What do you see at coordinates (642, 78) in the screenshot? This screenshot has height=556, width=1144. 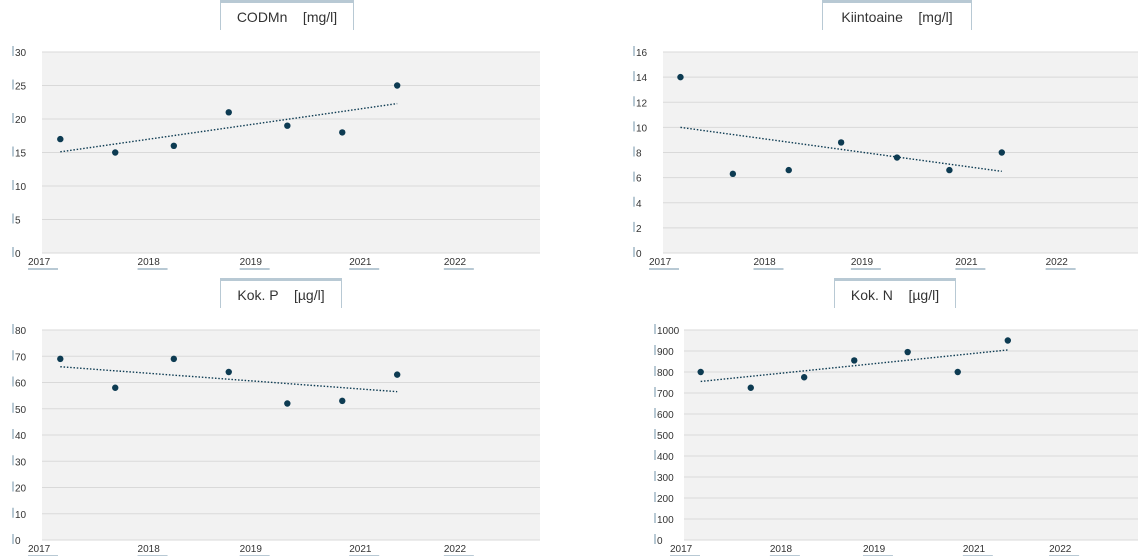 I see `y-tick-label: 14` at bounding box center [642, 78].